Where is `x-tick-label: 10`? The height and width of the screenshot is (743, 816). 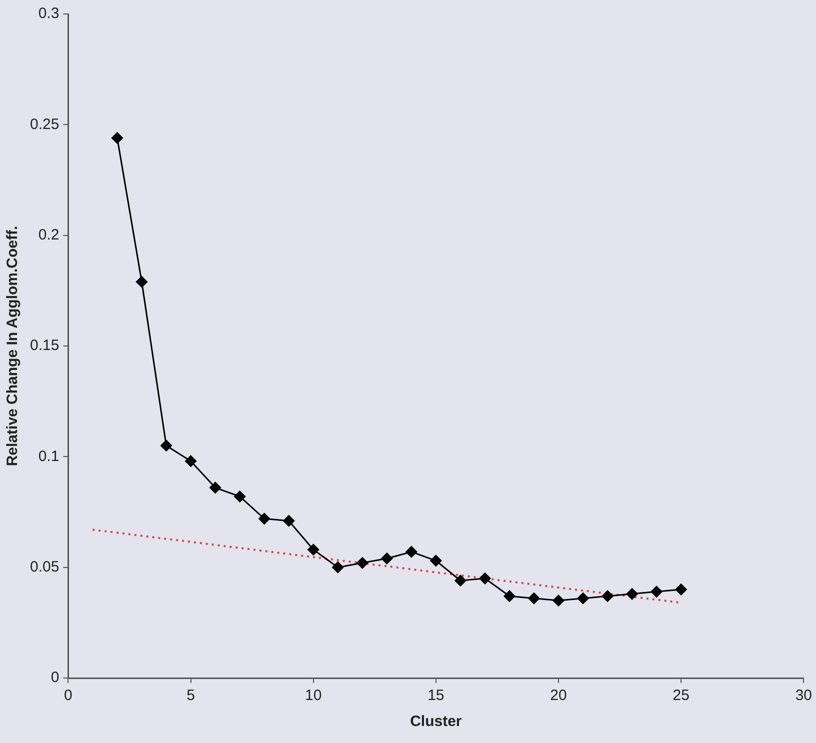 x-tick-label: 10 is located at coordinates (313, 695).